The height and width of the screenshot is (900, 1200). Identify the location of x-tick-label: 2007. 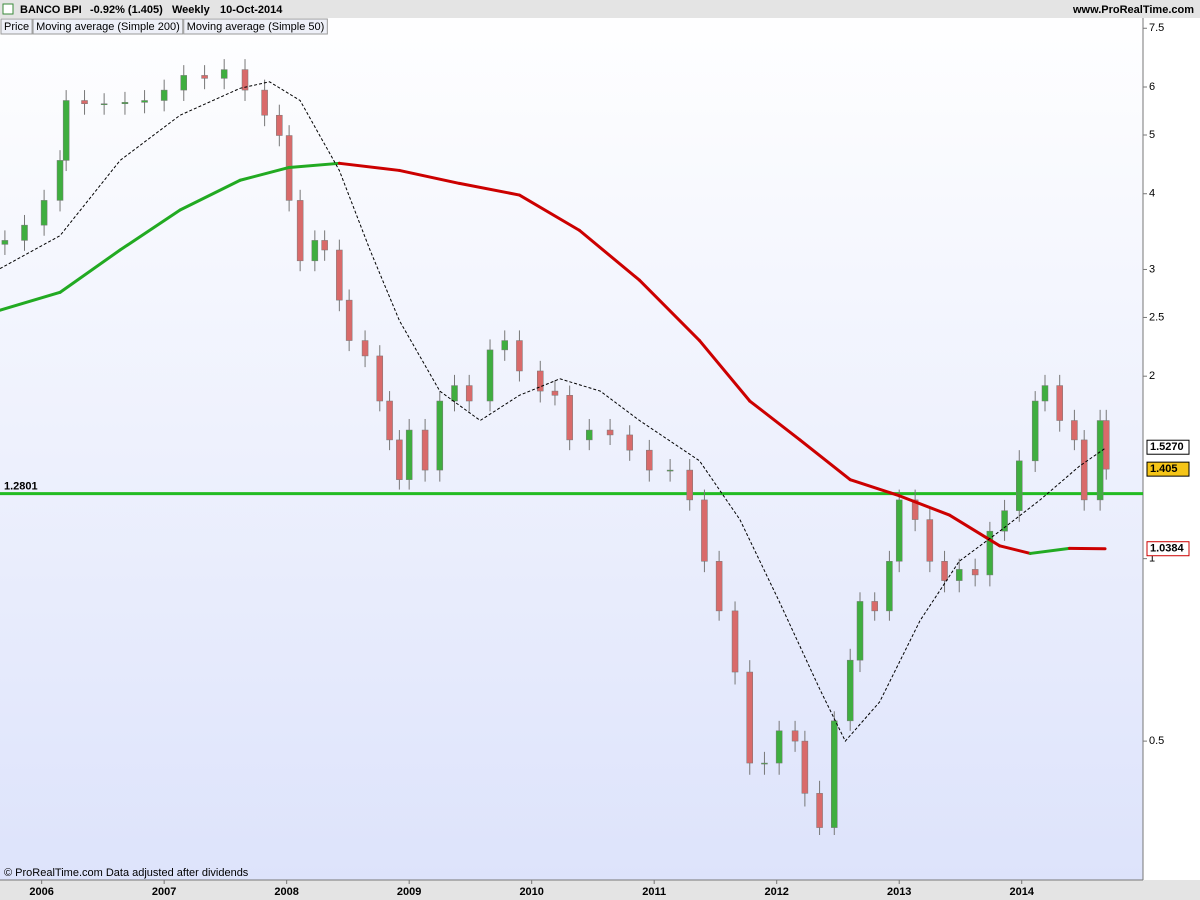
(164, 892).